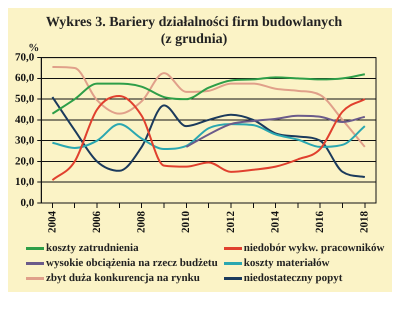  What do you see at coordinates (132, 263) in the screenshot?
I see `legend-label: wysokie obciążenia na rzecz budżetu` at bounding box center [132, 263].